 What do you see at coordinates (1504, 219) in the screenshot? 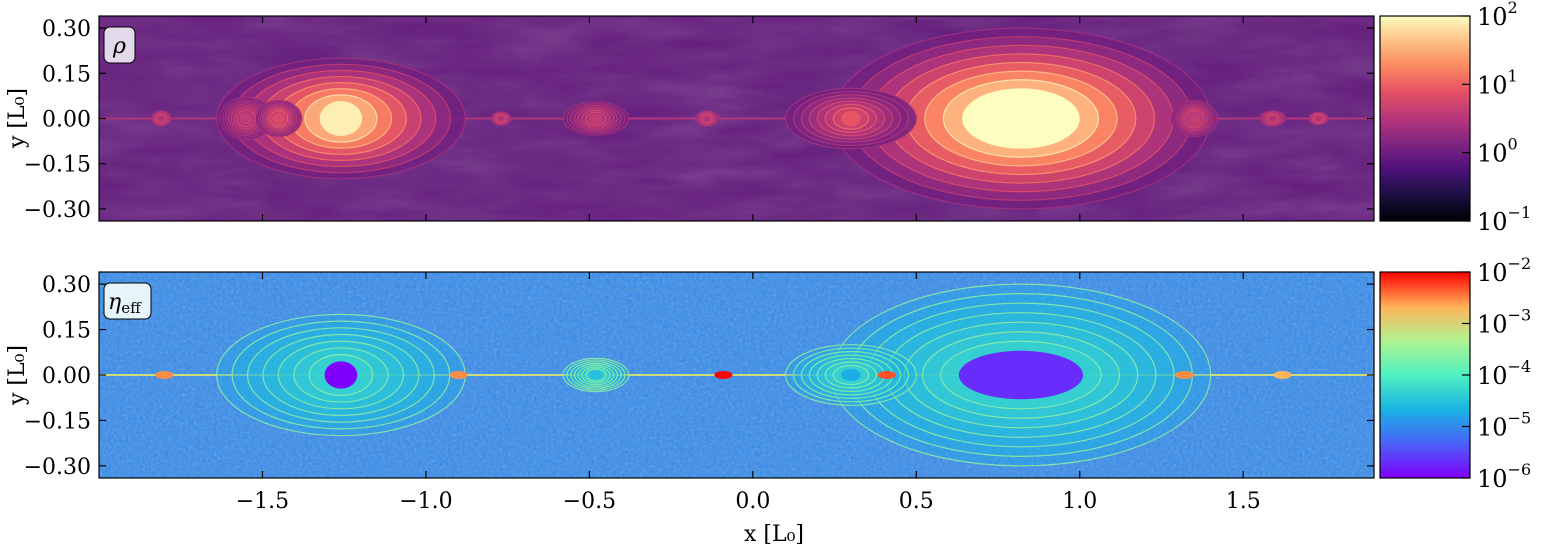
I see `colorbar-tick-label: 10⁻¹` at bounding box center [1504, 219].